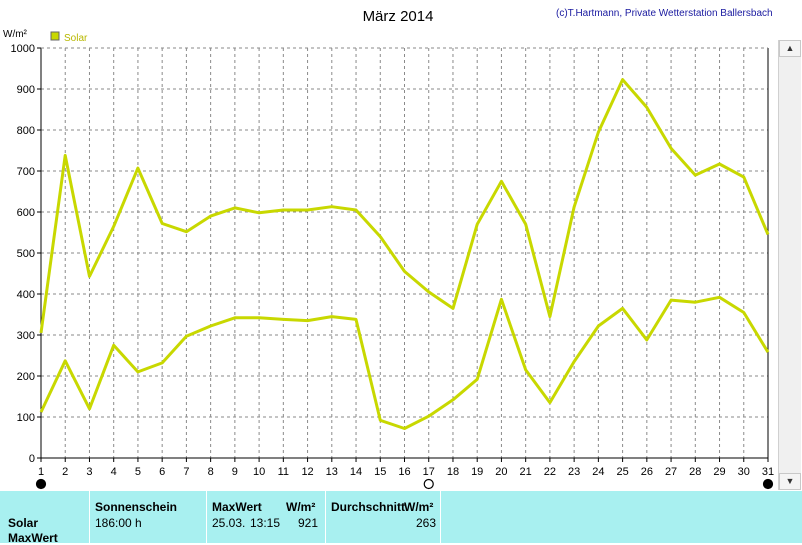  Describe the element at coordinates (622, 472) in the screenshot. I see `x-tick-label: 25` at that location.